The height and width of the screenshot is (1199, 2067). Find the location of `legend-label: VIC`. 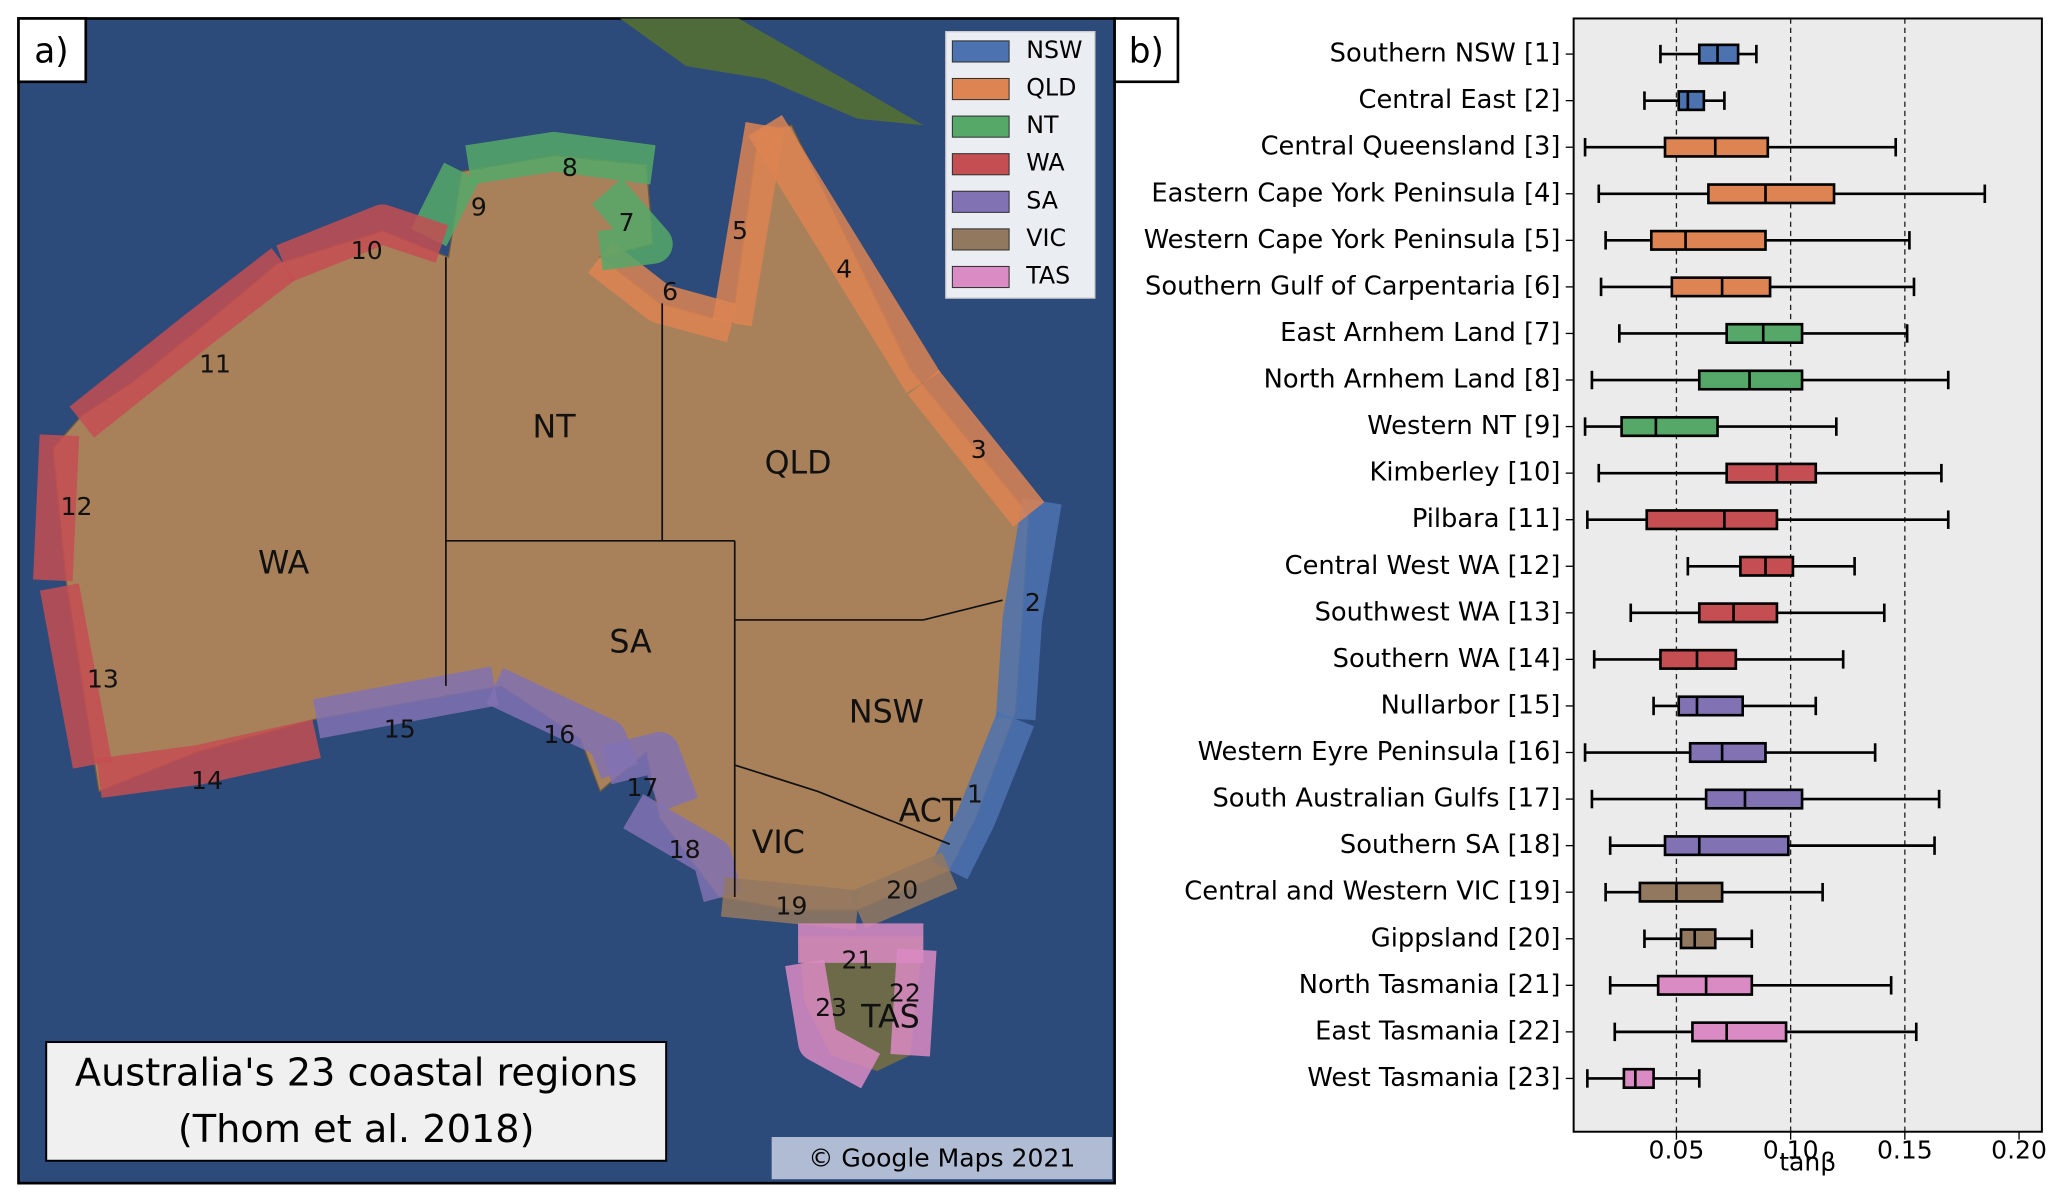

legend-label: VIC is located at coordinates (1046, 238).